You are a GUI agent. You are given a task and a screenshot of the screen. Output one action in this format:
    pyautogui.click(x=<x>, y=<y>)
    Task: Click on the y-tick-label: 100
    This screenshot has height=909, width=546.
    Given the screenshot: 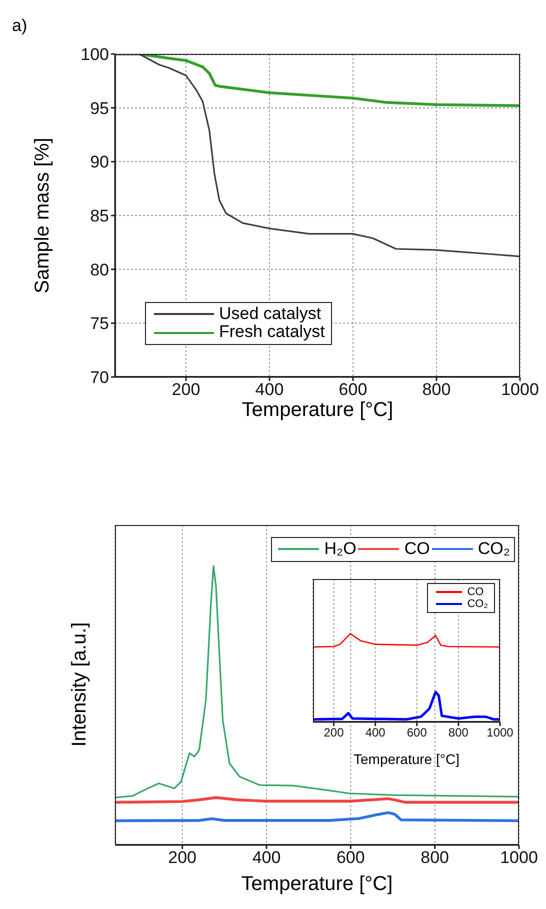 What is the action you would take?
    pyautogui.click(x=94, y=54)
    